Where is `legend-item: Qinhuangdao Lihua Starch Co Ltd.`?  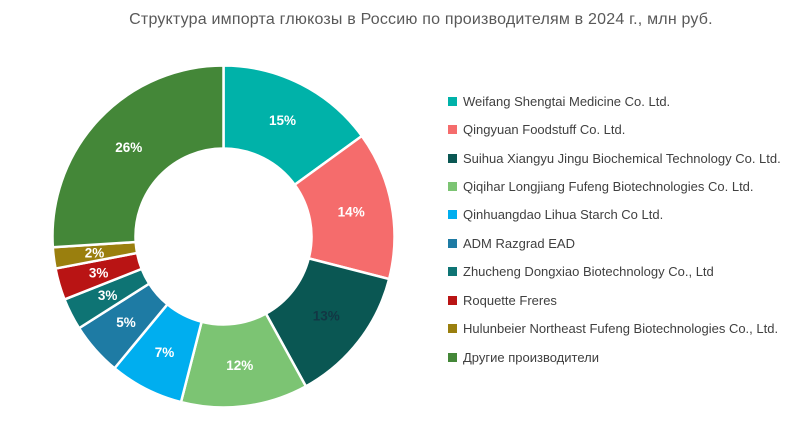 legend-item: Qinhuangdao Lihua Starch Co Ltd. is located at coordinates (614, 215).